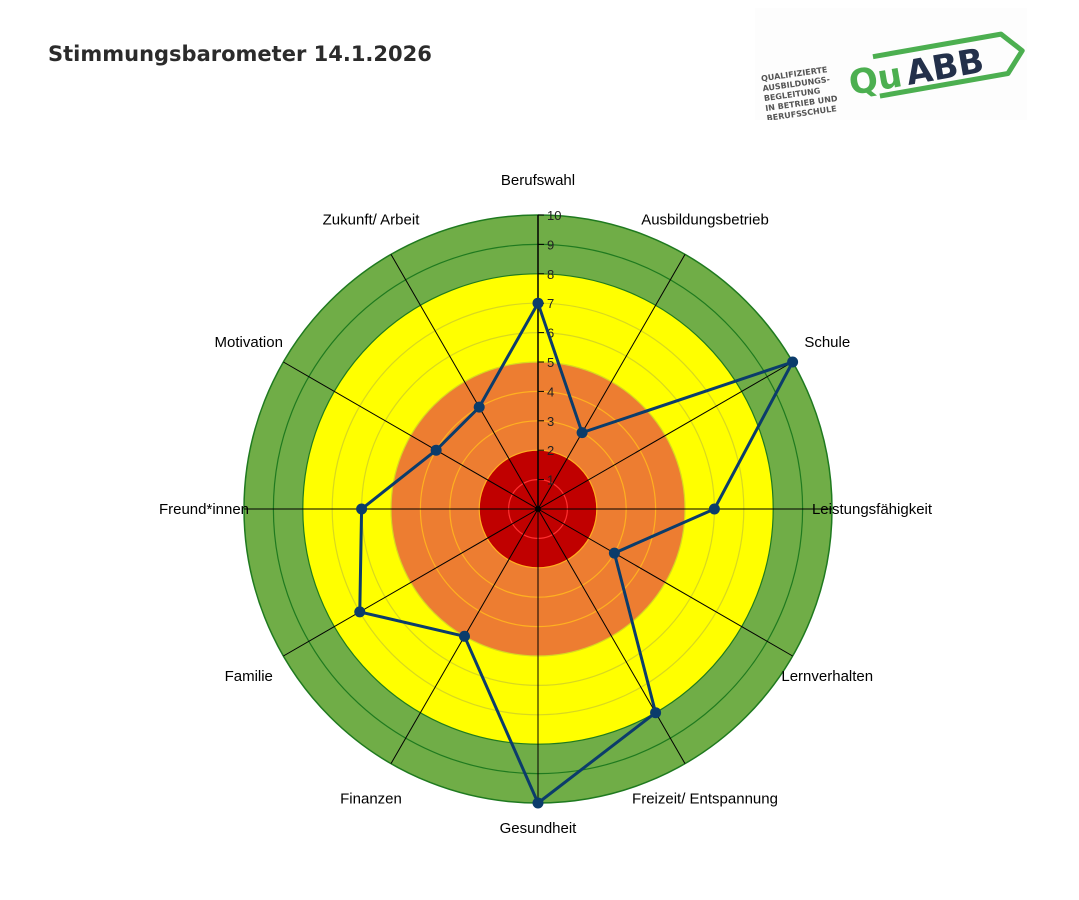 The width and height of the screenshot is (1079, 900). Describe the element at coordinates (538, 180) in the screenshot. I see `axis-label: Berufswahl` at that location.